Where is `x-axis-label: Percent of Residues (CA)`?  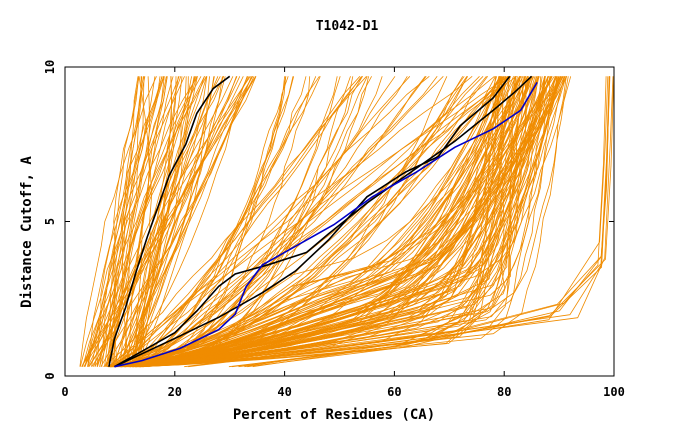 x-axis-label: Percent of Residues (CA) is located at coordinates (334, 415).